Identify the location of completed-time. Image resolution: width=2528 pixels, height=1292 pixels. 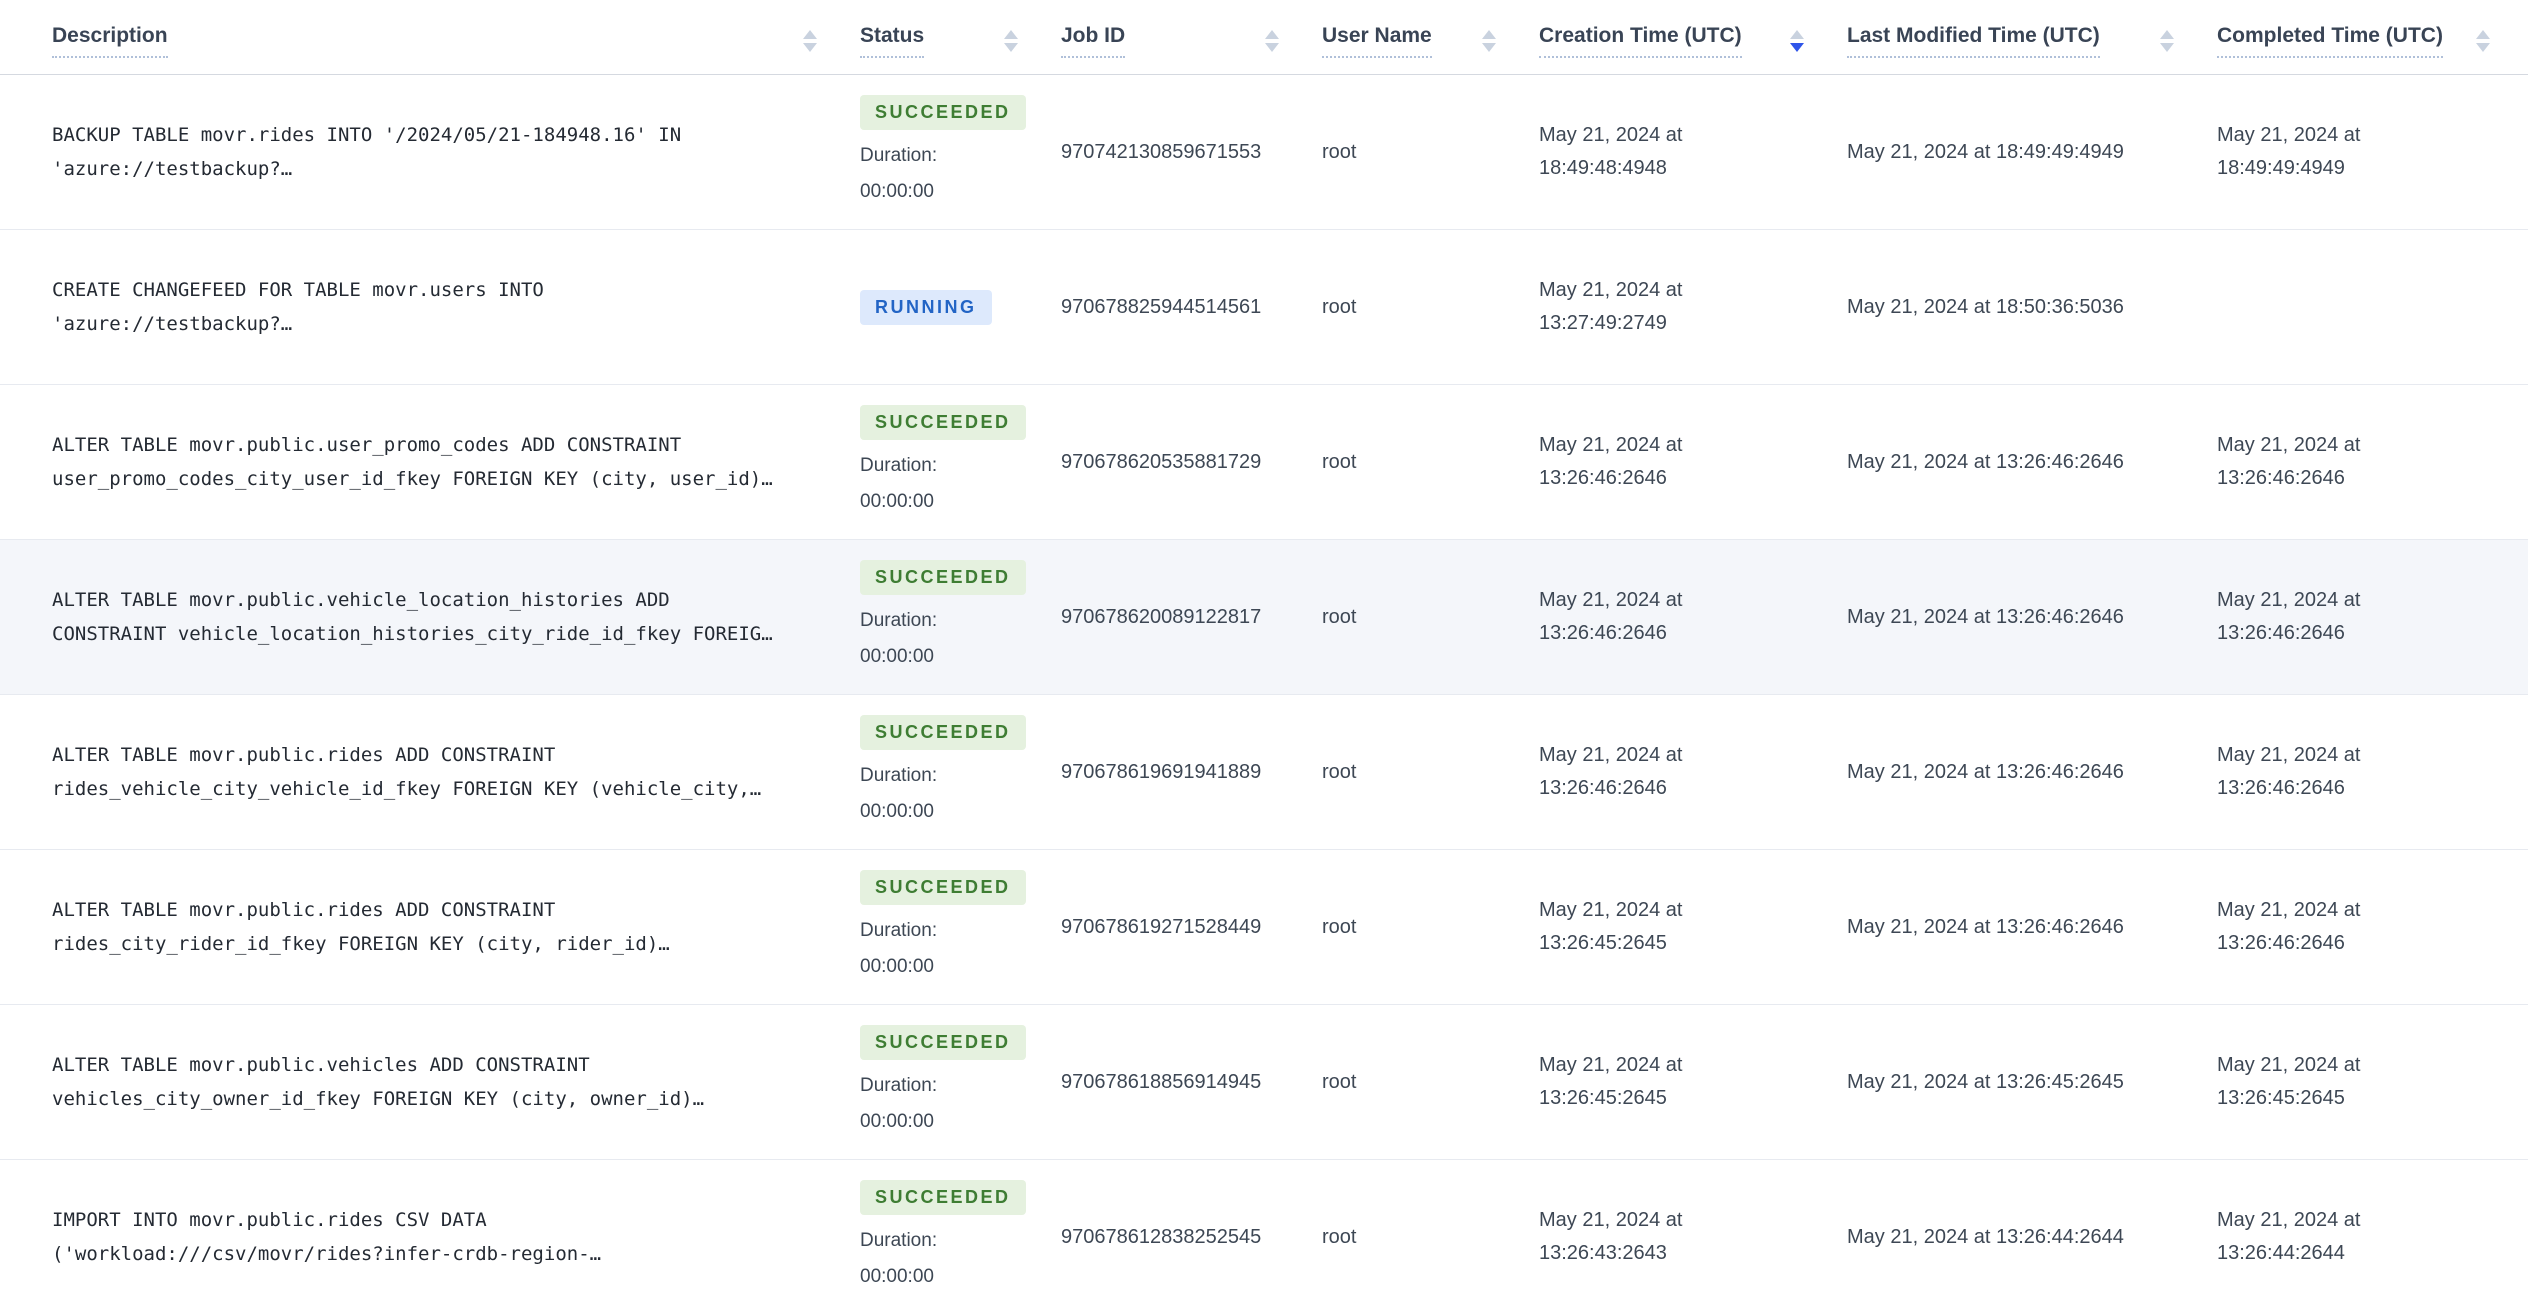
(2370, 307).